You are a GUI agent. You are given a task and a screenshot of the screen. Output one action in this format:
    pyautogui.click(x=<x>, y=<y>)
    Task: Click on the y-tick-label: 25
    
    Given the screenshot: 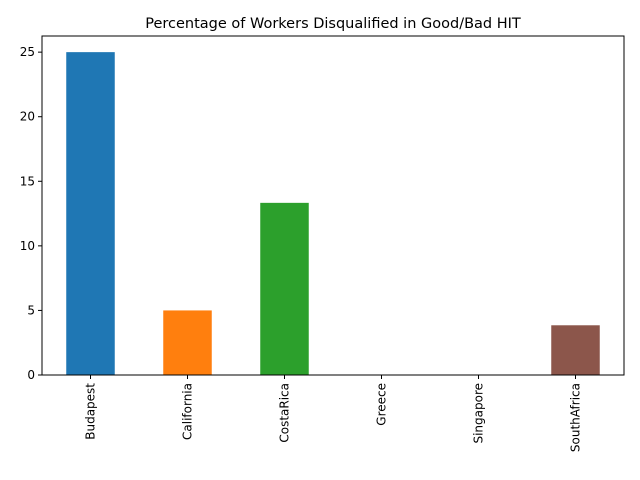 What is the action you would take?
    pyautogui.click(x=27, y=52)
    